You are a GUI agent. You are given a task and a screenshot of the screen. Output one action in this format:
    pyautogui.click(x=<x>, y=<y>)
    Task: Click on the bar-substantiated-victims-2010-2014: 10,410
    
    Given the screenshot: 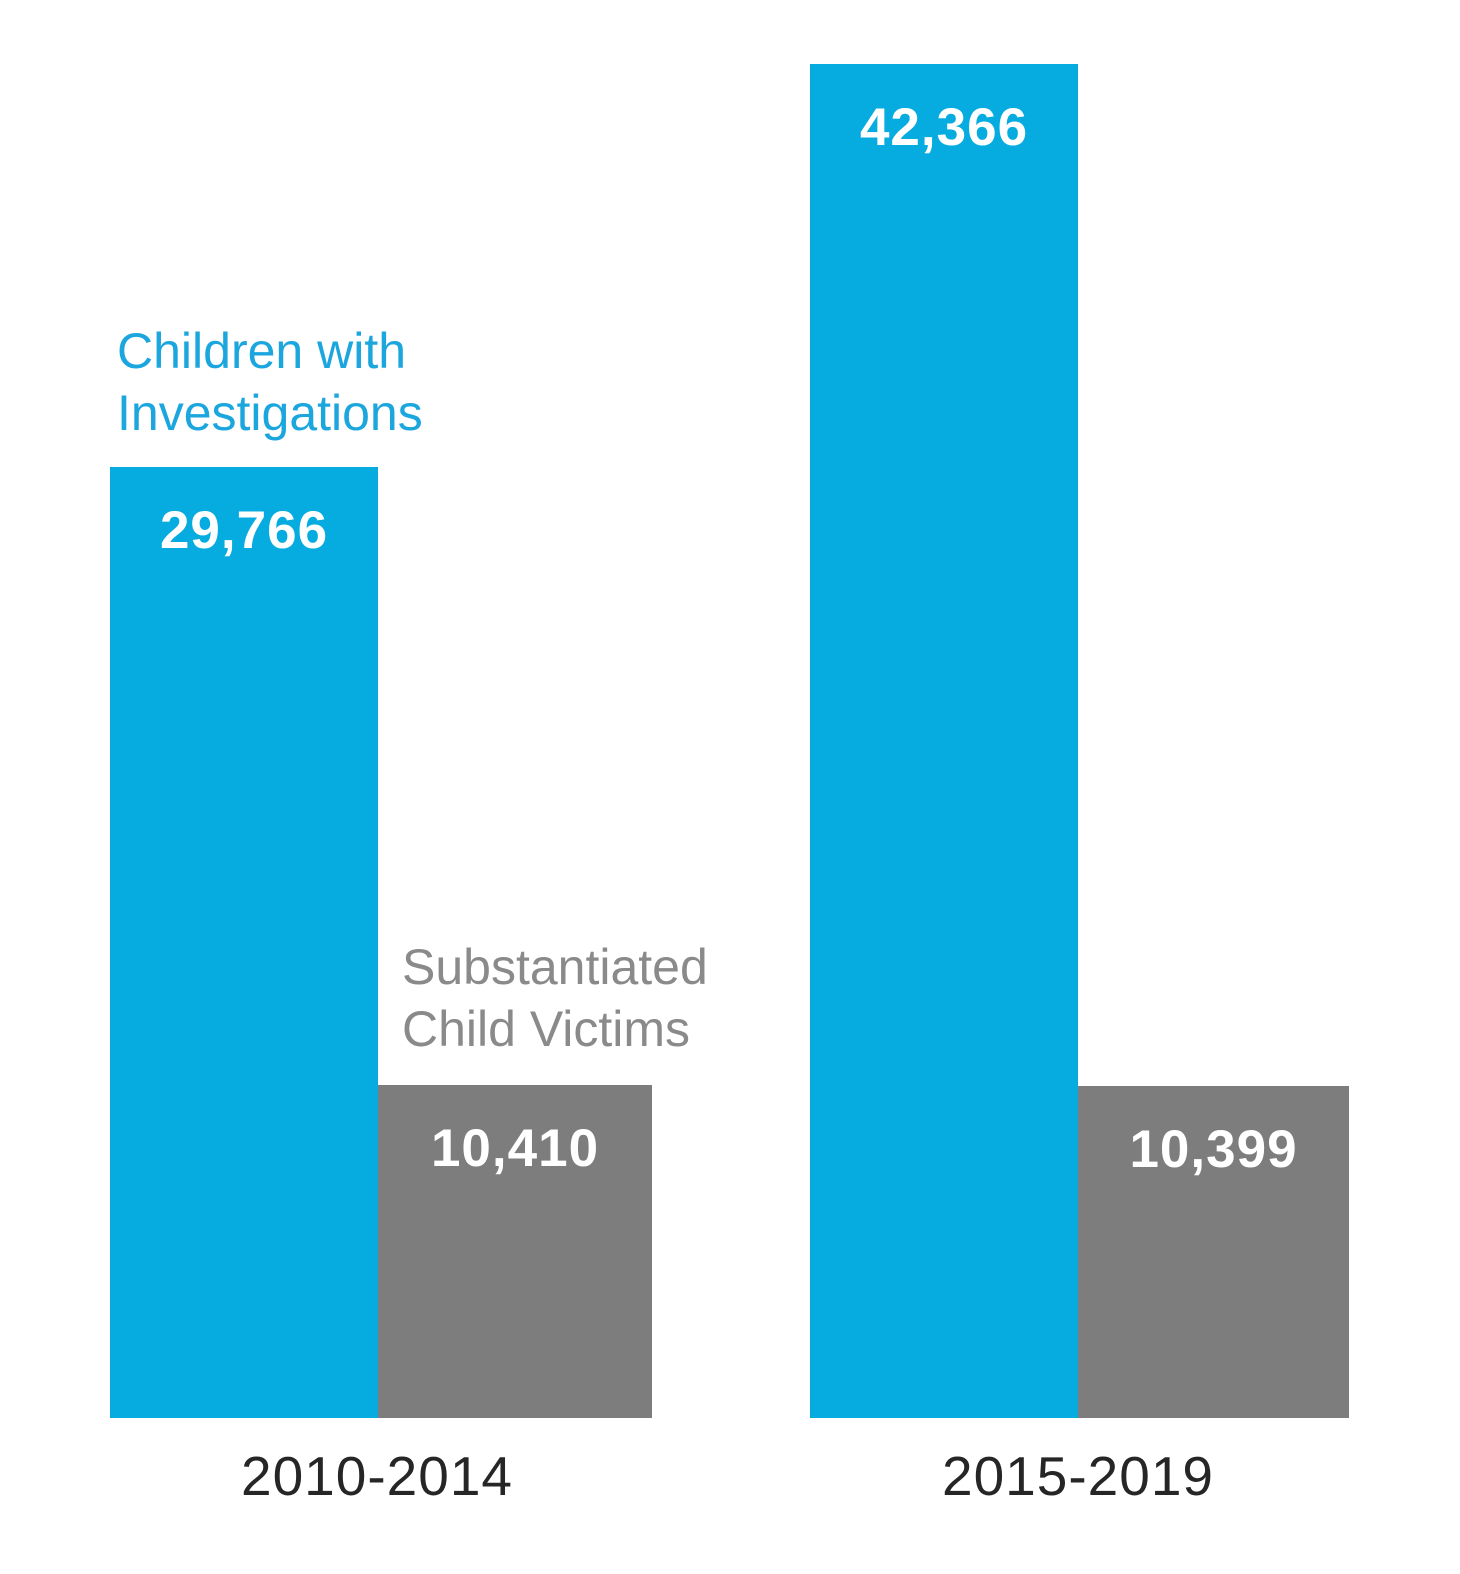 What is the action you would take?
    pyautogui.click(x=515, y=1251)
    